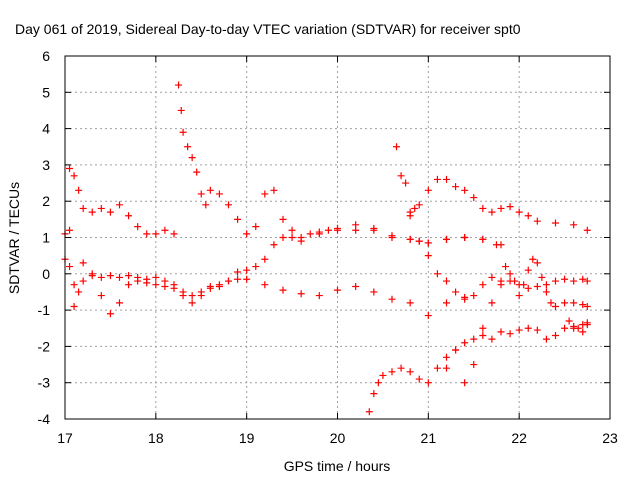  I want to click on y-tick-label: -4, so click(44, 419).